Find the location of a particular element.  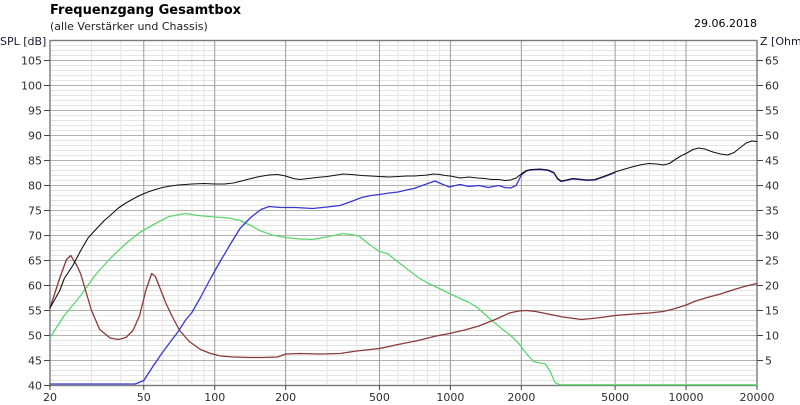

right-tick-label: 20 is located at coordinates (772, 286).